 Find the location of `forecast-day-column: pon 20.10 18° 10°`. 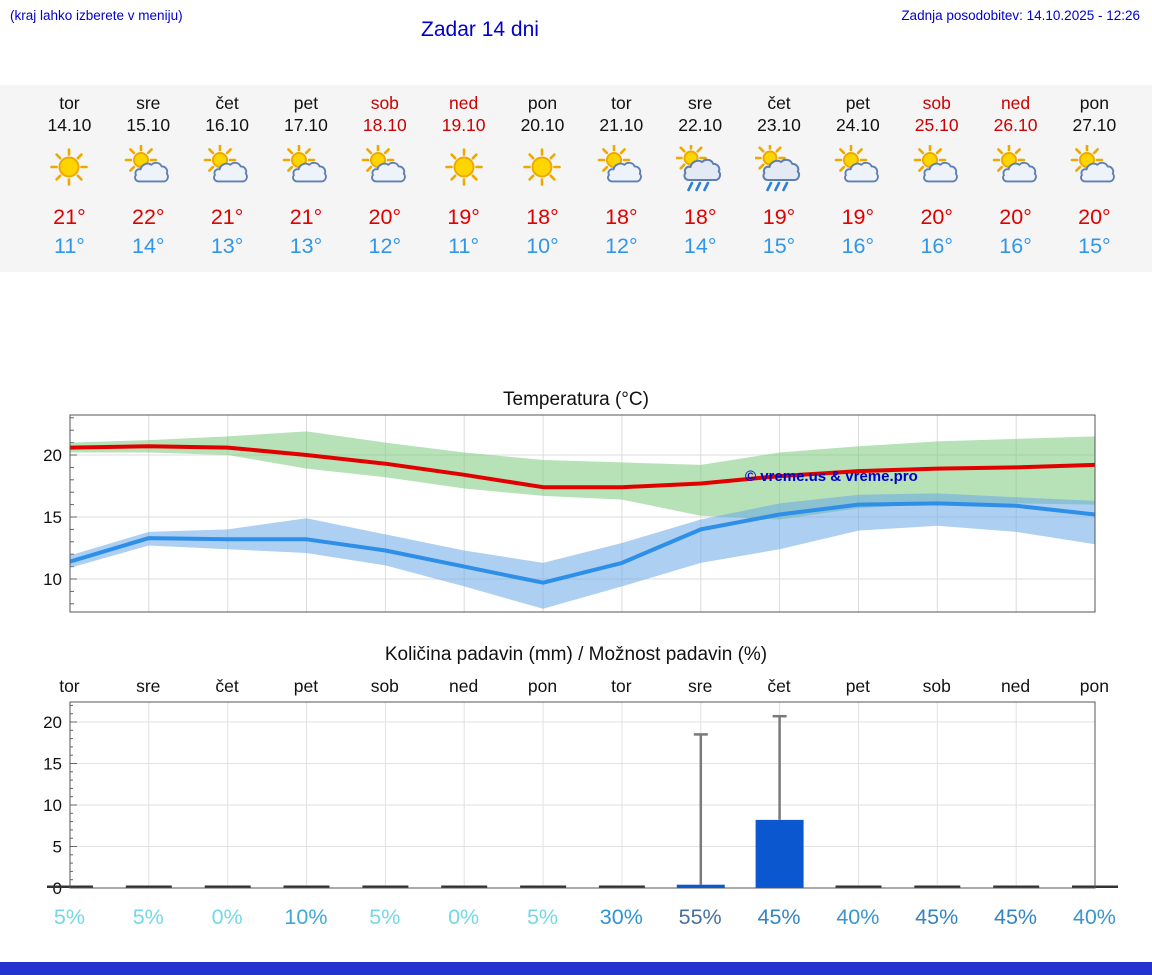

forecast-day-column: pon 20.10 18° 10° is located at coordinates (542, 182).